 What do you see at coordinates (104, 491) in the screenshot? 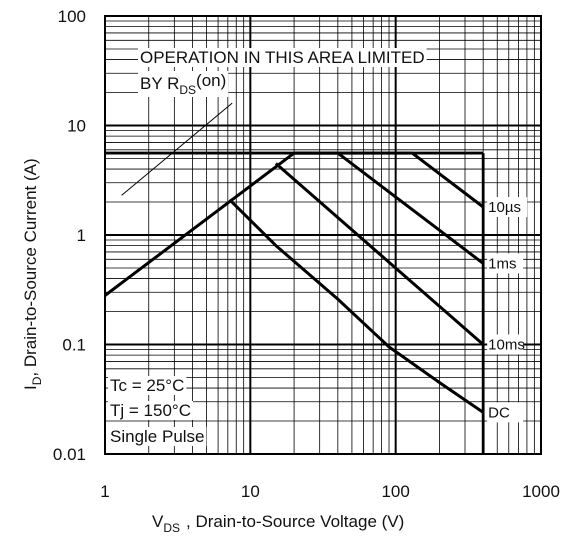
I see `x-tick-label: 1` at bounding box center [104, 491].